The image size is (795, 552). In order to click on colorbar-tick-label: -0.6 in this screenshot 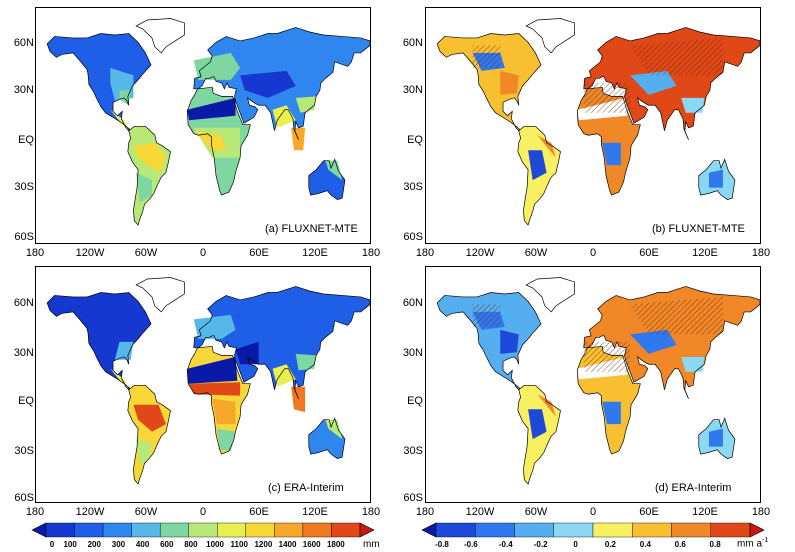, I will do `click(470, 544)`.